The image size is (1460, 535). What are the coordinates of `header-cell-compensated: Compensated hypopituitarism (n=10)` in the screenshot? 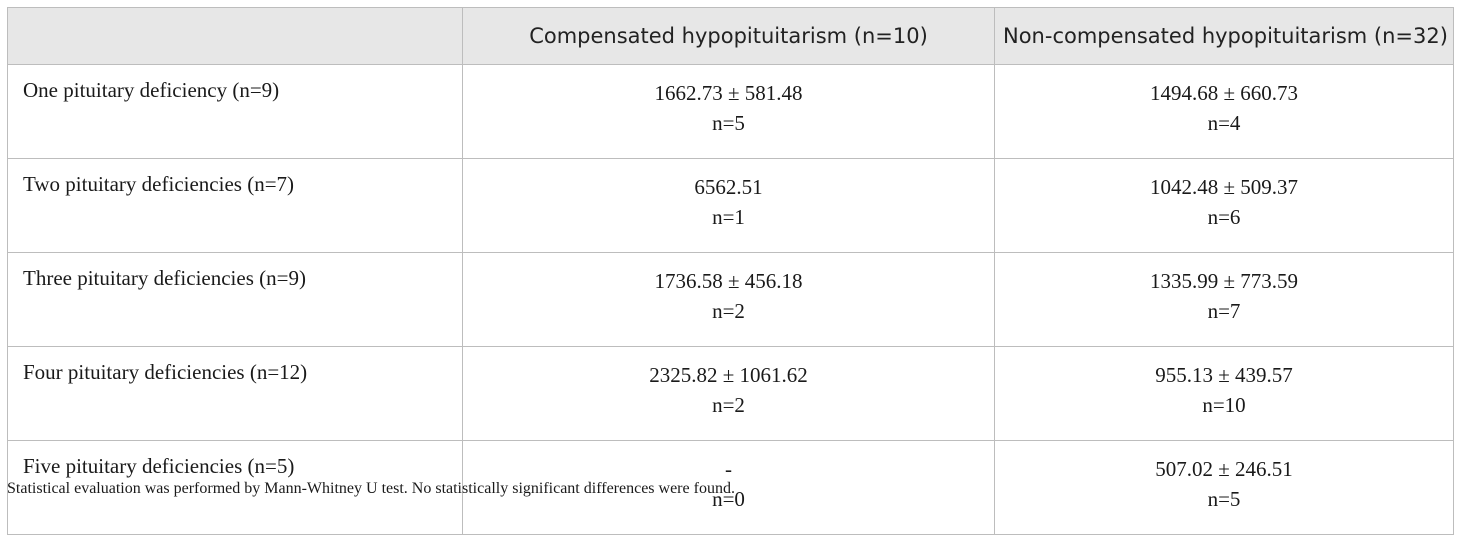 It's located at (728, 36).